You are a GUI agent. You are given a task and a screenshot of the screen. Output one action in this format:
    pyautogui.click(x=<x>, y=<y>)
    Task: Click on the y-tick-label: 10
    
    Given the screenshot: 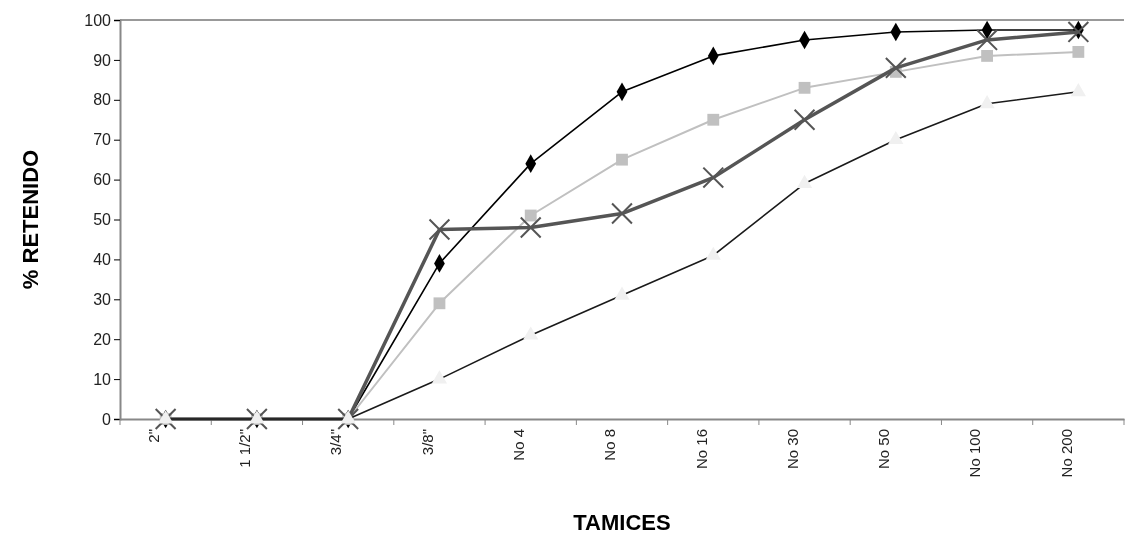 What is the action you would take?
    pyautogui.click(x=102, y=379)
    